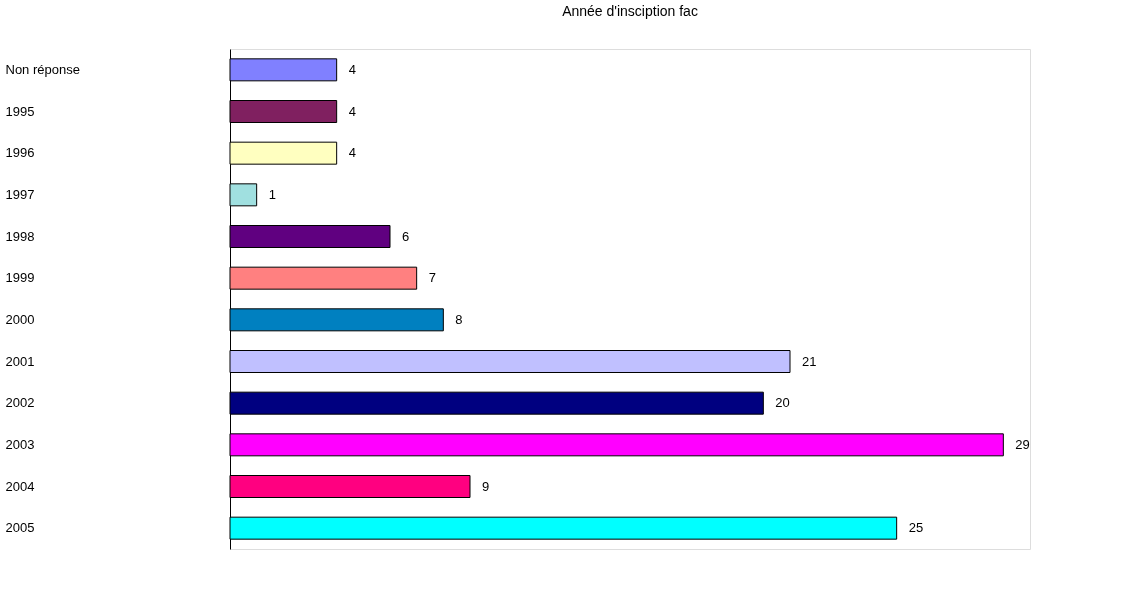 Image resolution: width=1148 pixels, height=610 pixels. Describe the element at coordinates (630, 11) in the screenshot. I see `chart-title: Année d'insciption fac` at that location.